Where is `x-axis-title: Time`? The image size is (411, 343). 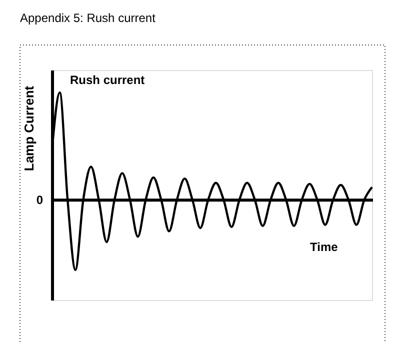 x-axis-title: Time is located at coordinates (324, 247).